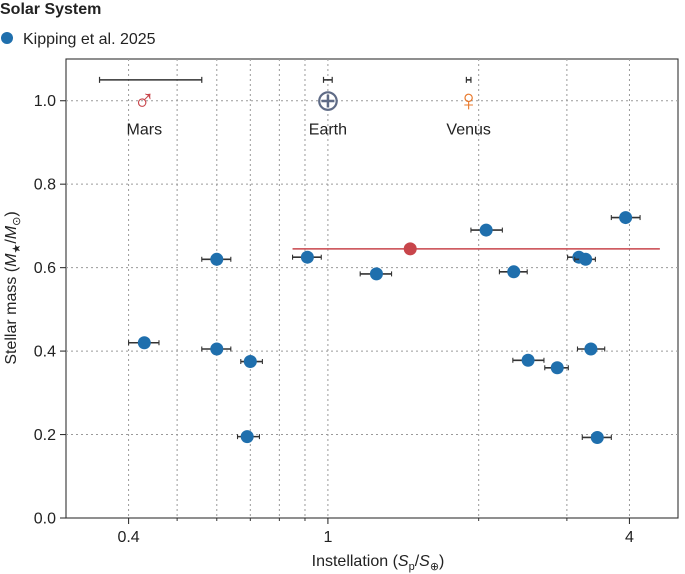  What do you see at coordinates (13, 287) in the screenshot?
I see `y-axis-label: Stellar mass (M★/M⊙)` at bounding box center [13, 287].